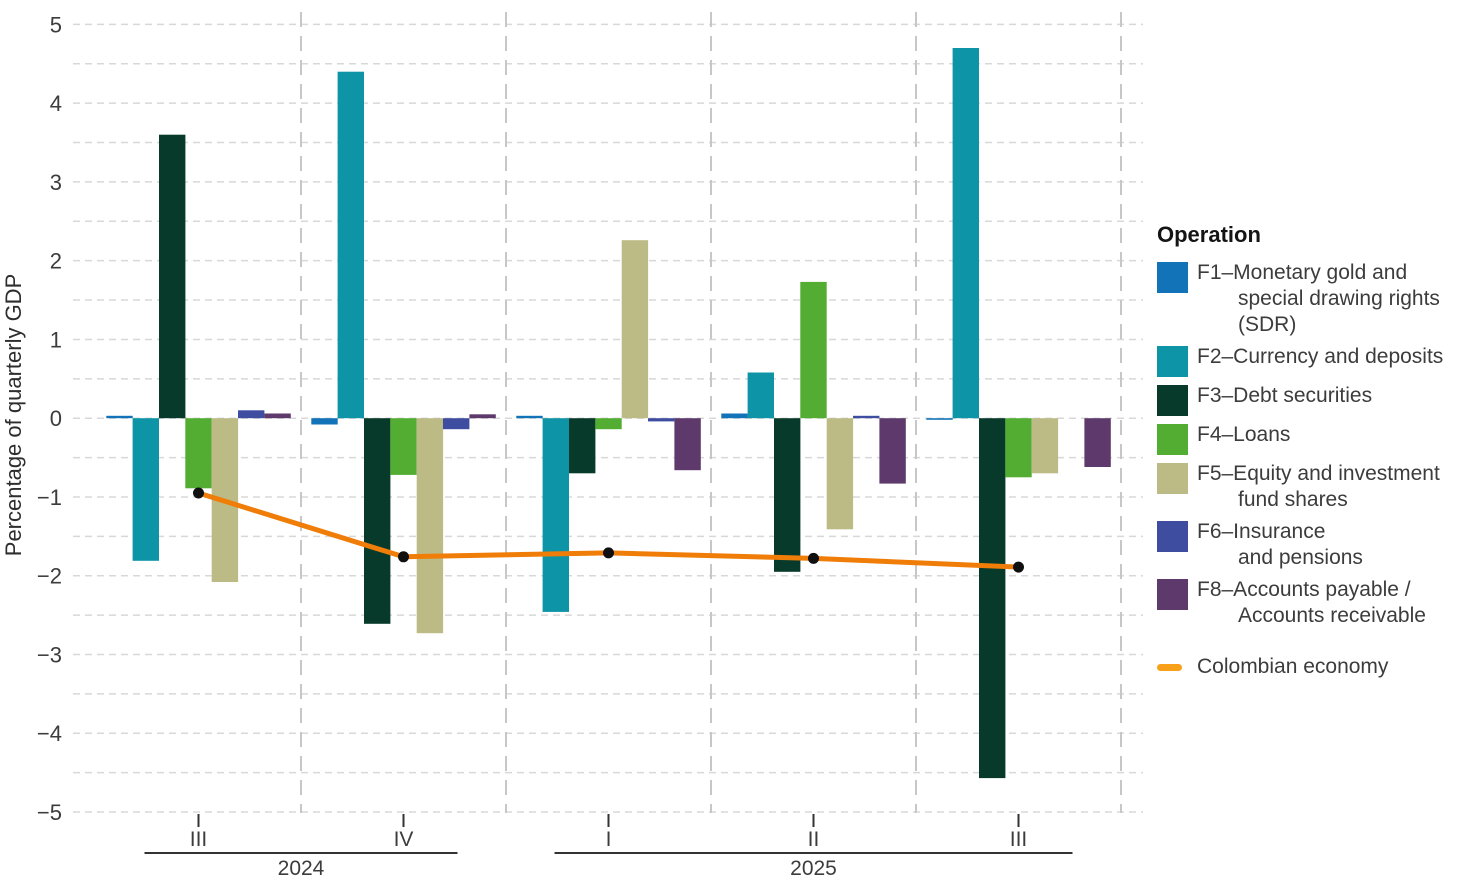 This screenshot has width=1480, height=880. I want to click on bar-F3-II3, so click(787, 495).